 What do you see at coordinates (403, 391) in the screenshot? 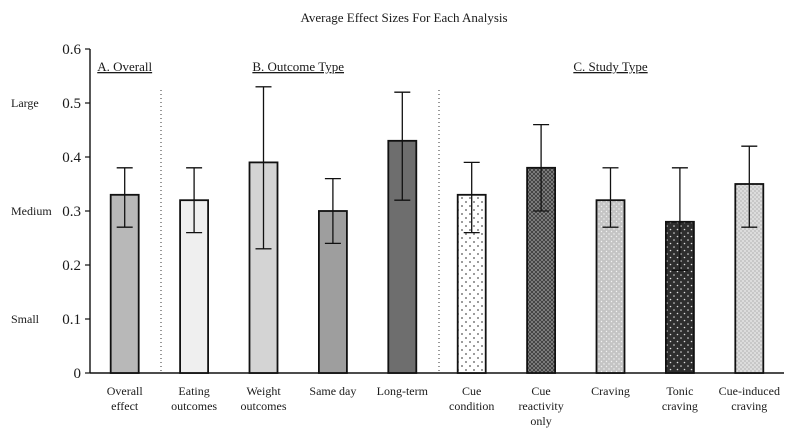
I see `category-label: Long-term` at bounding box center [403, 391].